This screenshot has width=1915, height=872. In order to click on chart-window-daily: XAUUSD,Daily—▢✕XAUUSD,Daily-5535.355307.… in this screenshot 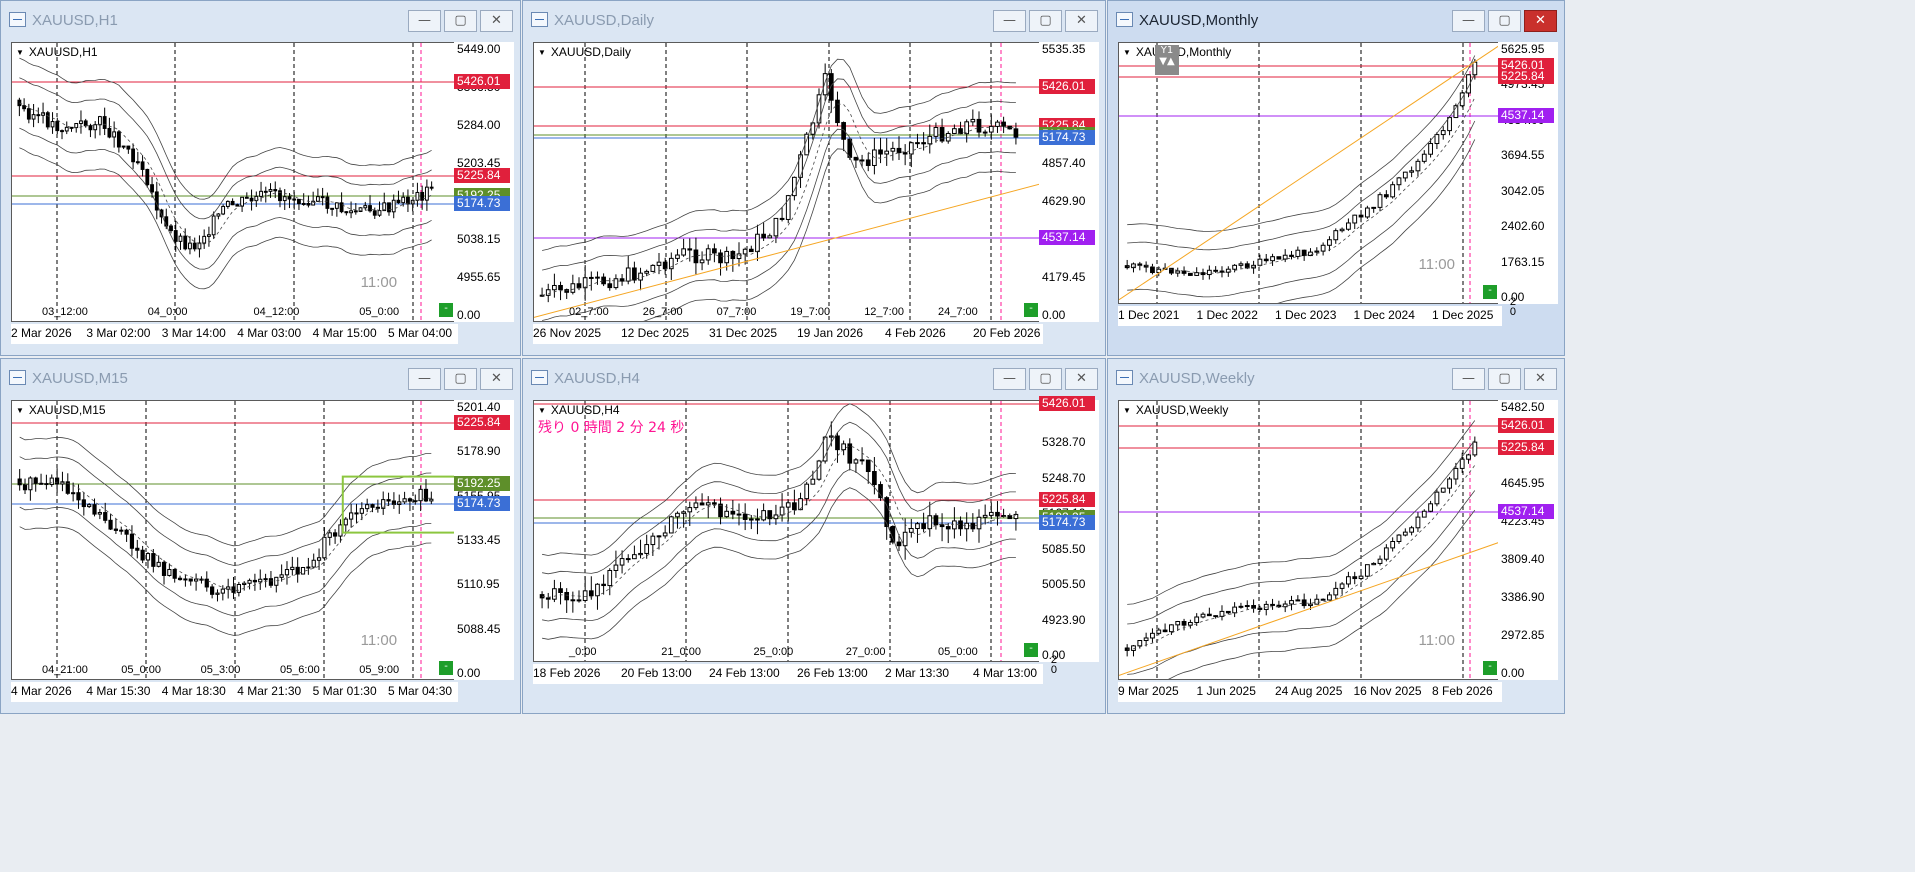, I will do `click(814, 178)`.